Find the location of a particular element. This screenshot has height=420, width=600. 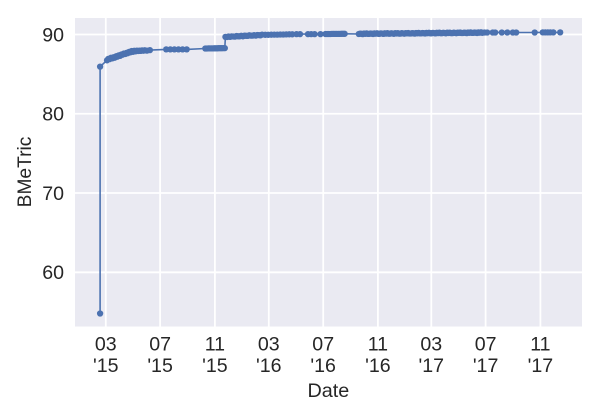

svg-text: Date is located at coordinates (329, 391).